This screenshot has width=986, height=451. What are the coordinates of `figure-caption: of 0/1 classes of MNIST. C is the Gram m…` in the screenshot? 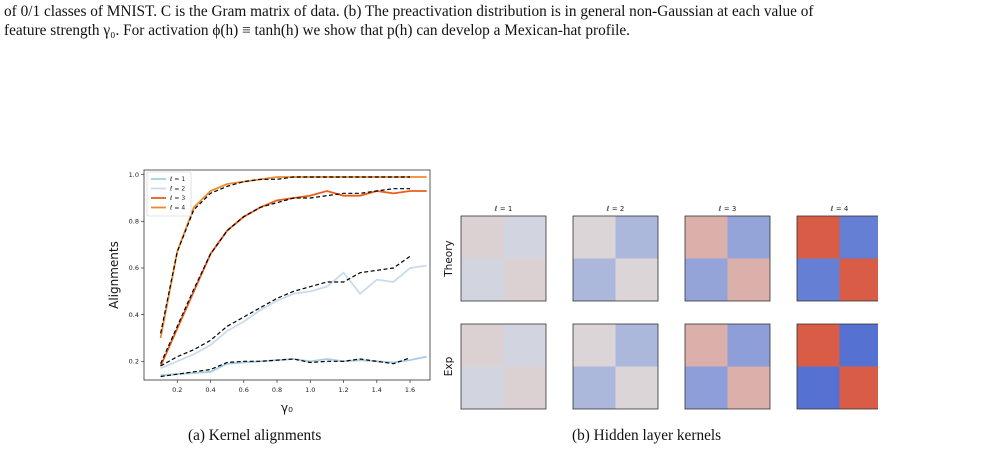 It's located at (494, 21).